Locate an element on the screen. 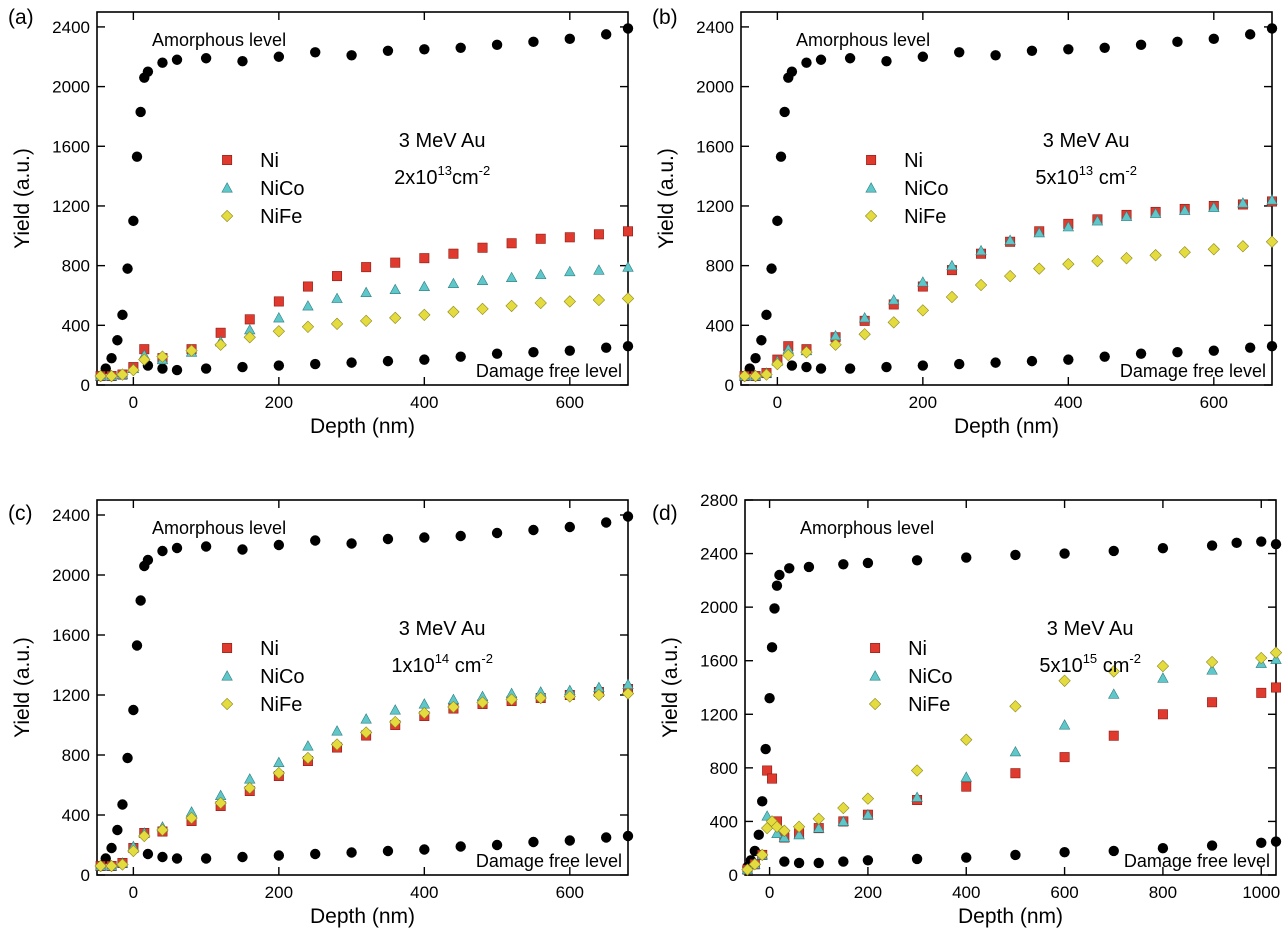 The height and width of the screenshot is (940, 1288). y-tick-label: 400 is located at coordinates (76, 325).